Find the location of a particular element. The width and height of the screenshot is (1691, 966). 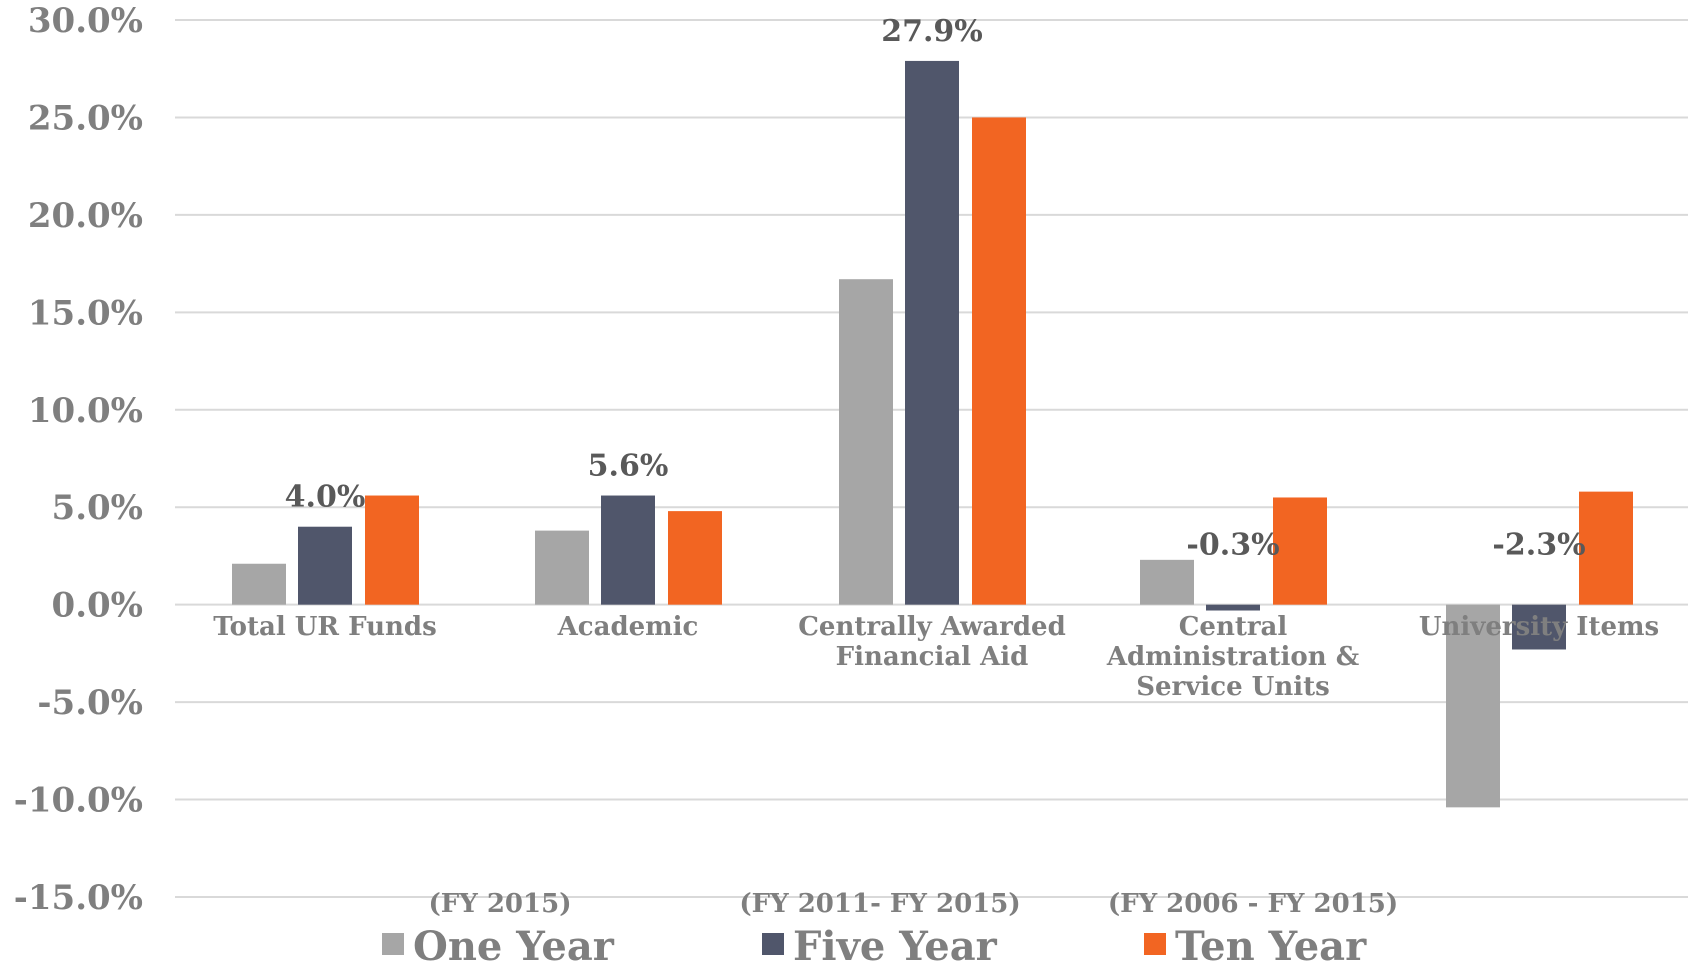

y-tick-label: 0.0% is located at coordinates (97, 606).